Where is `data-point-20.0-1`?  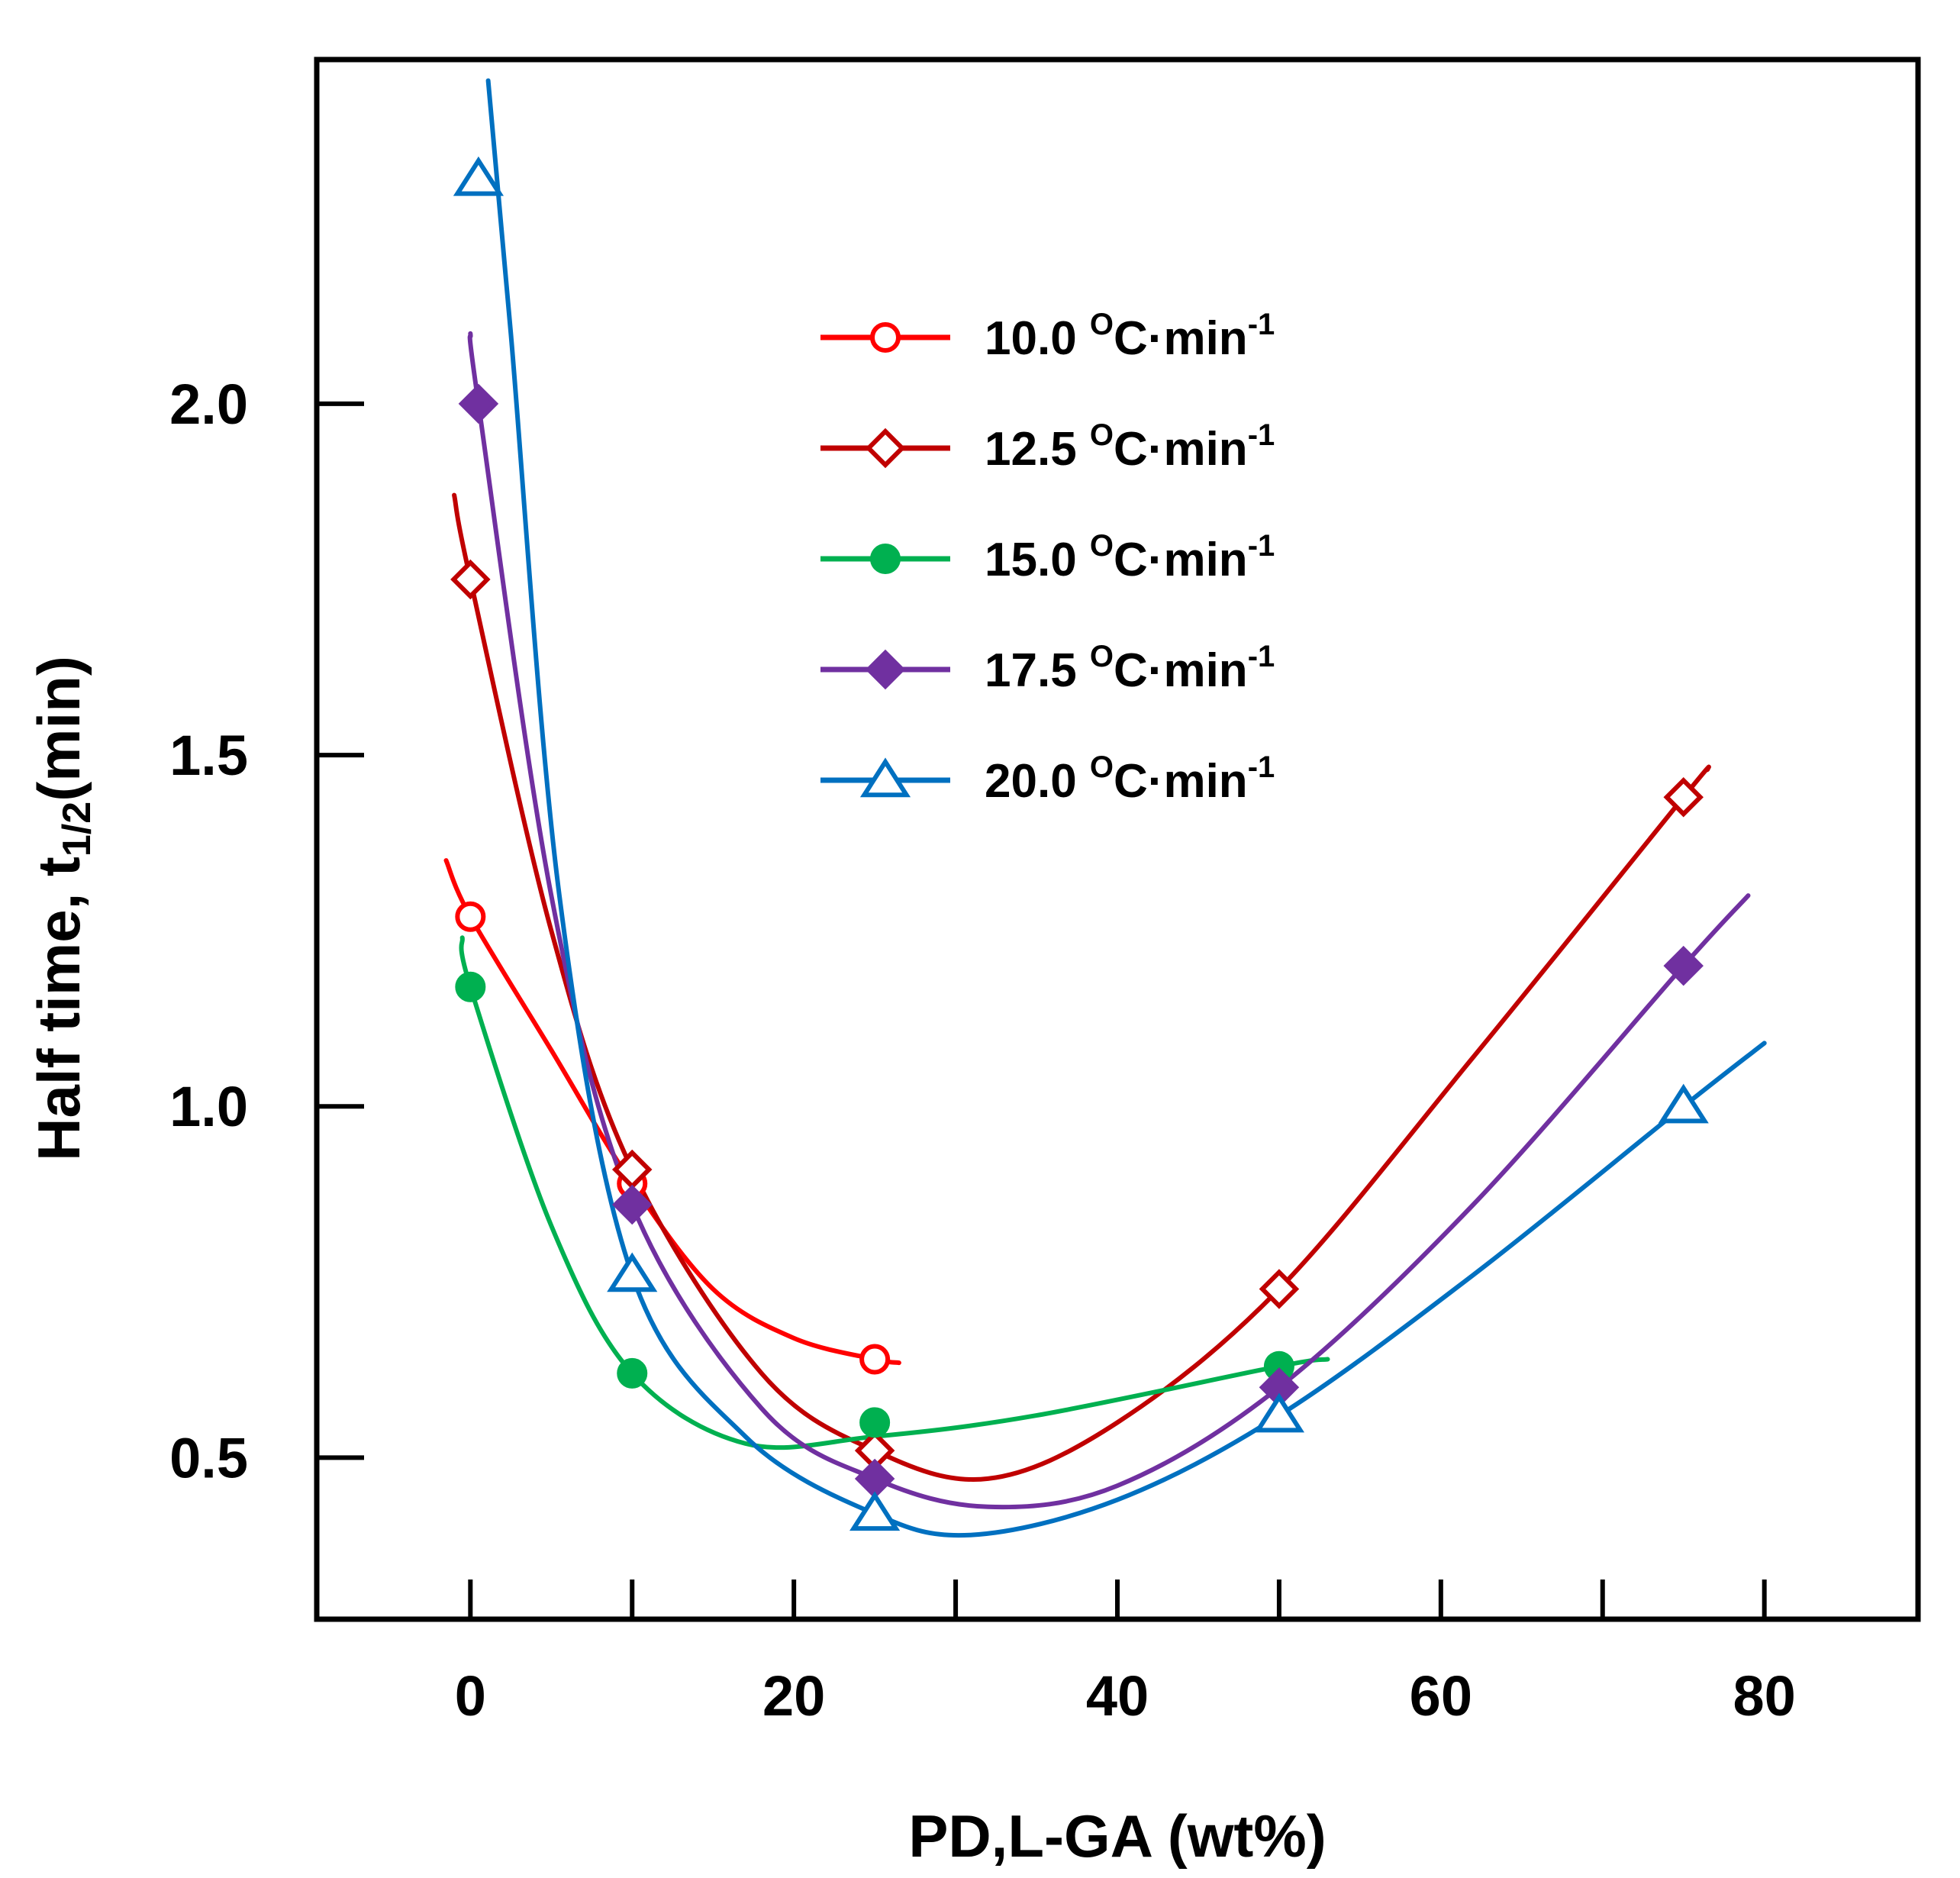
data-point-20.0-1 is located at coordinates (632, 1272).